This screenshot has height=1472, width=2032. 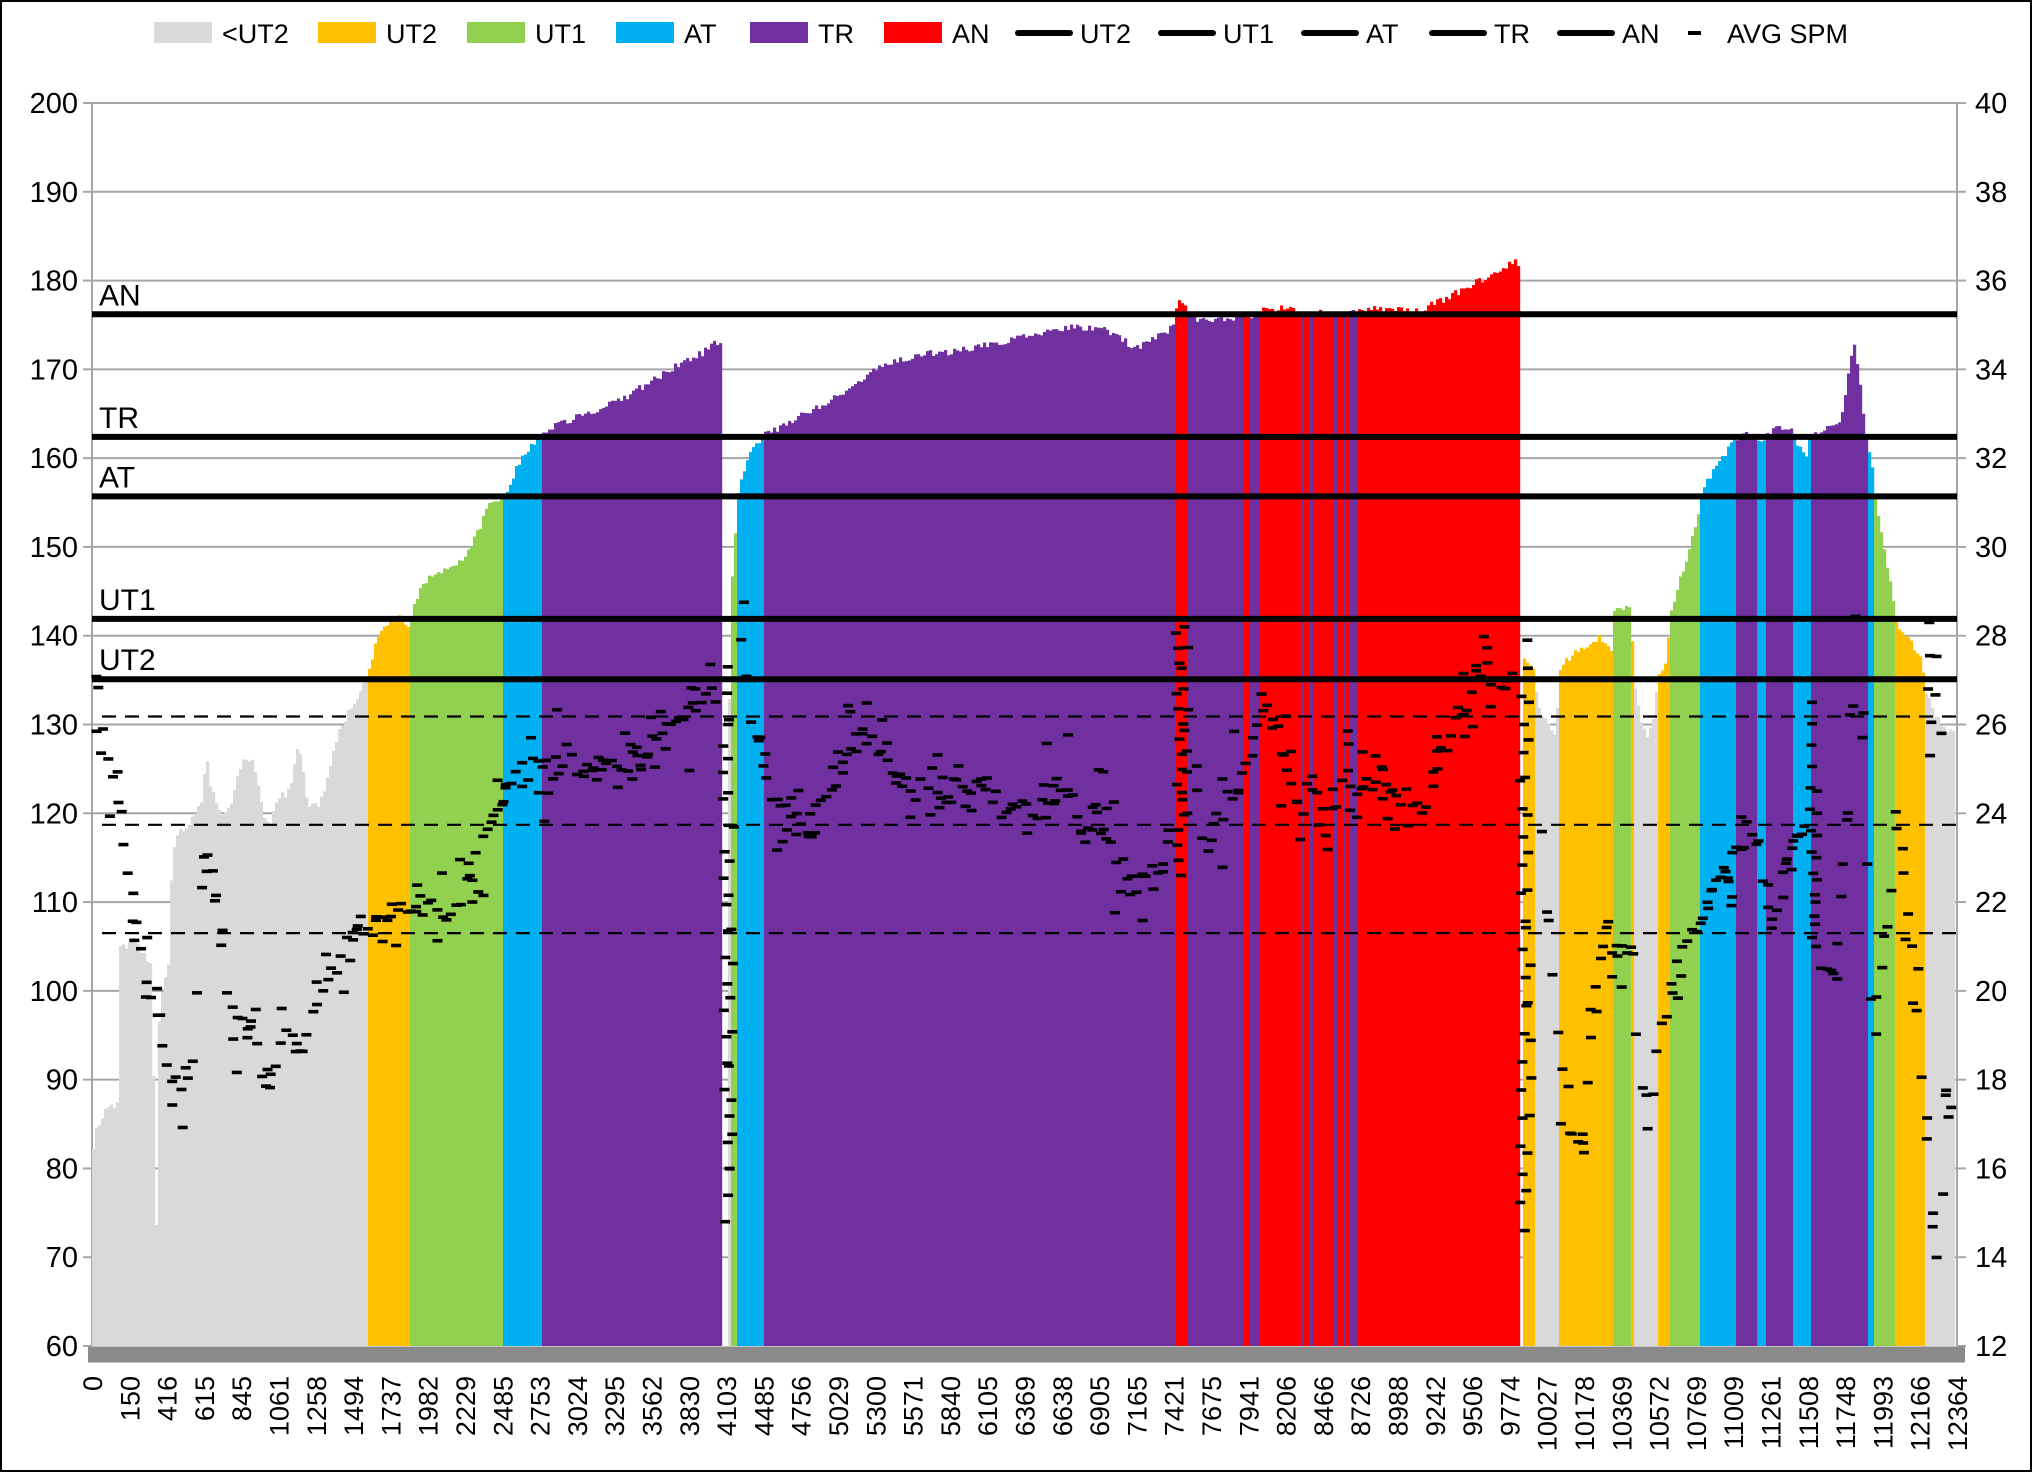 What do you see at coordinates (690, 1406) in the screenshot?
I see `x-tick-label: 3830` at bounding box center [690, 1406].